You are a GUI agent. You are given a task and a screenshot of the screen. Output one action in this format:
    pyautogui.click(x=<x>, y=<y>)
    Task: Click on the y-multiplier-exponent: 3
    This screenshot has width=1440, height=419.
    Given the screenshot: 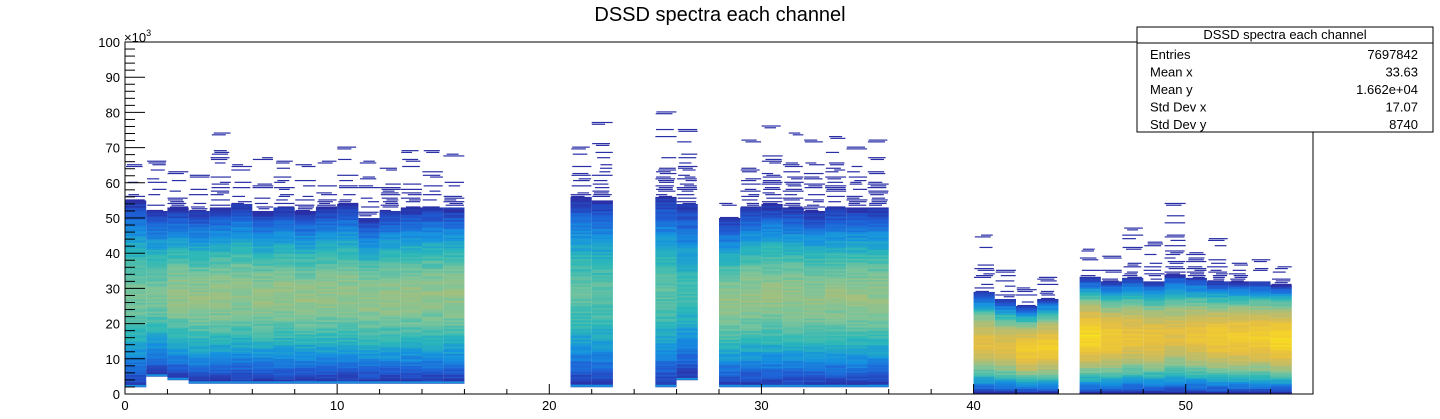 What is the action you would take?
    pyautogui.click(x=148, y=33)
    